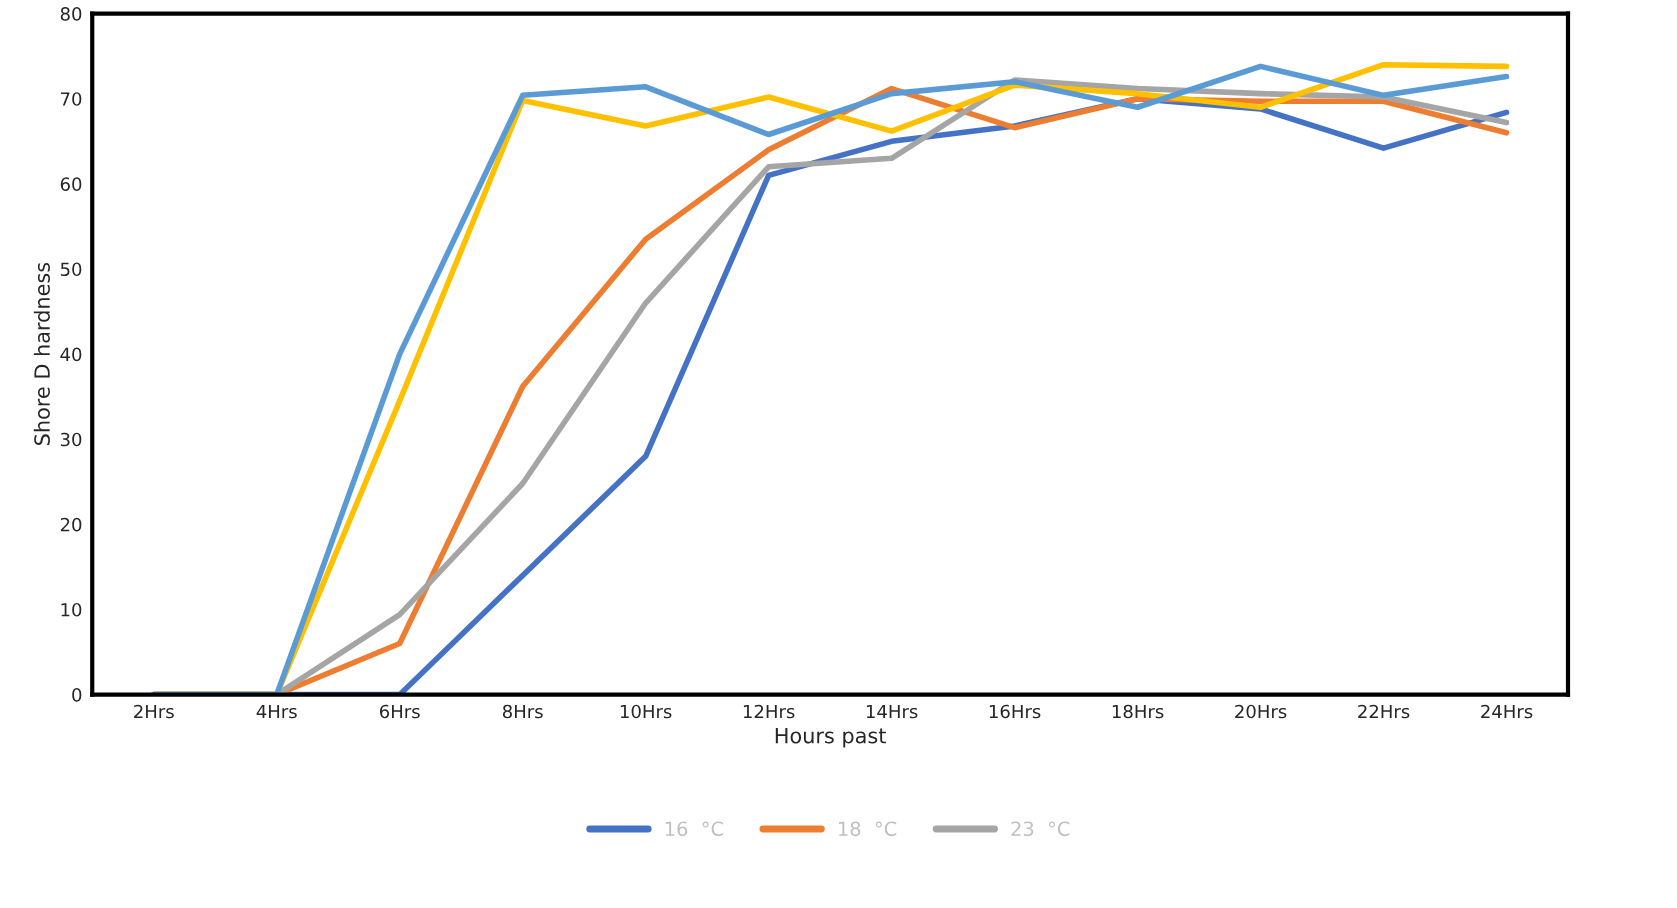 This screenshot has height=908, width=1677. Describe the element at coordinates (71, 184) in the screenshot. I see `y-tick-label: 60` at that location.